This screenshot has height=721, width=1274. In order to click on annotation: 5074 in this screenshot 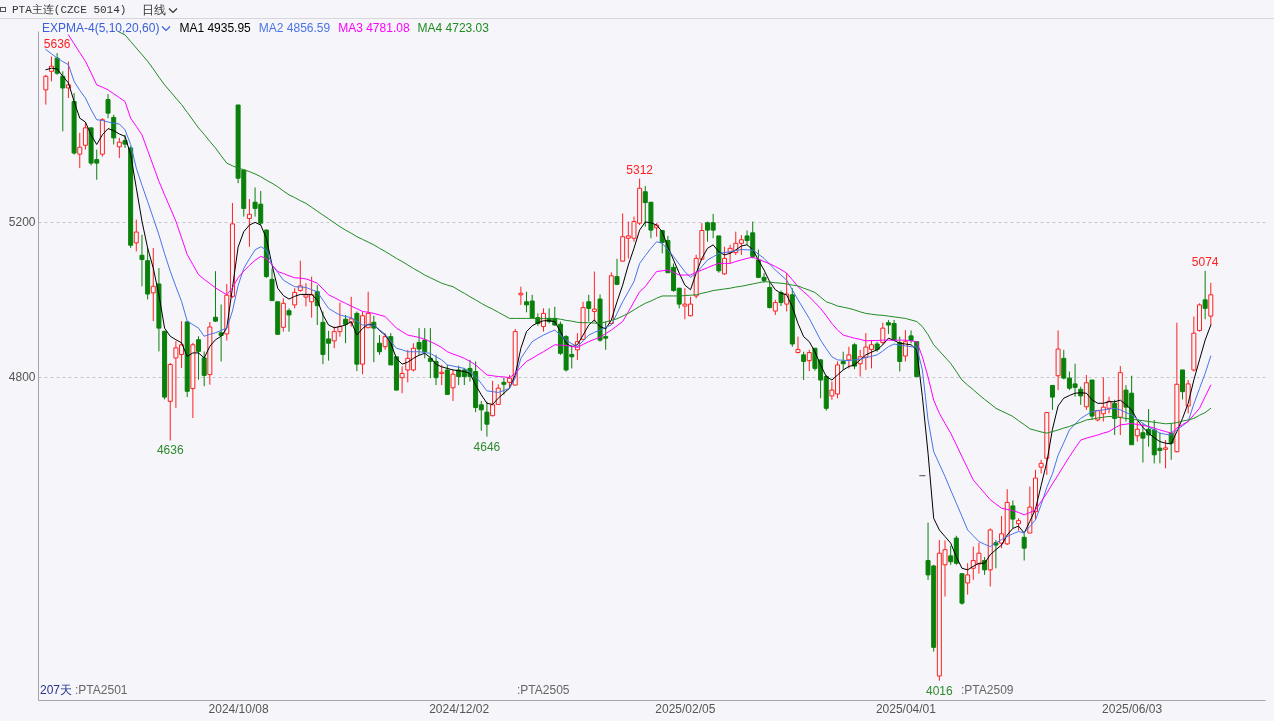, I will do `click(1205, 261)`.